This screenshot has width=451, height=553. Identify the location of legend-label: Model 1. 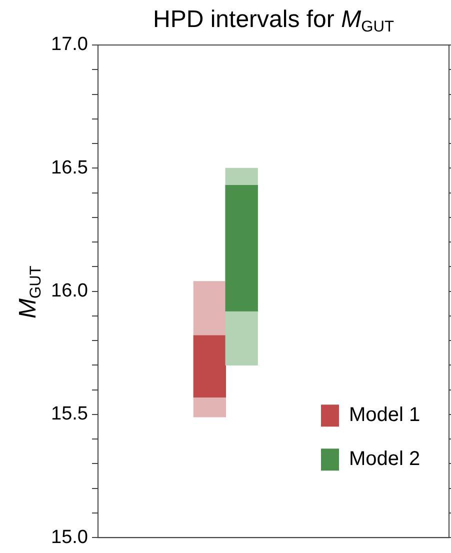
(384, 415).